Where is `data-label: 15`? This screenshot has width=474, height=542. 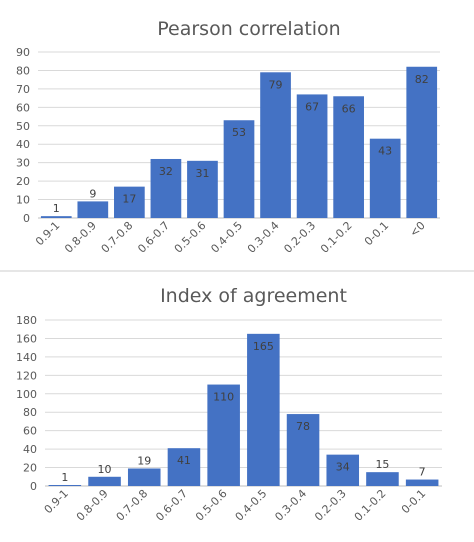
data-label: 15 is located at coordinates (382, 464).